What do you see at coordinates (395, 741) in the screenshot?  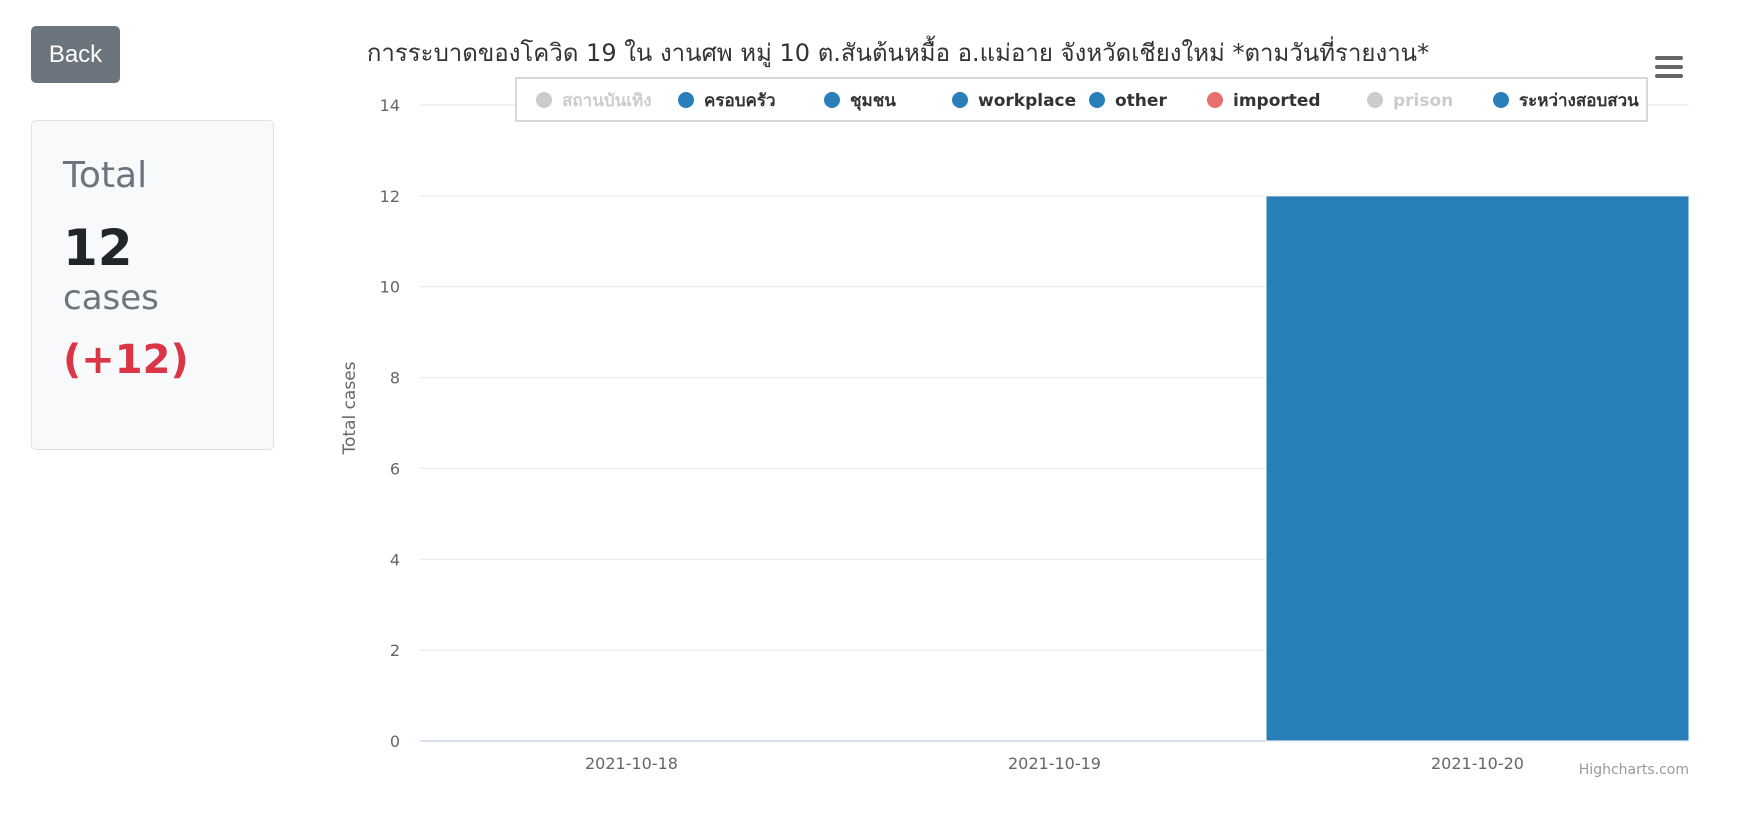 I see `y-tick-label: 0` at bounding box center [395, 741].